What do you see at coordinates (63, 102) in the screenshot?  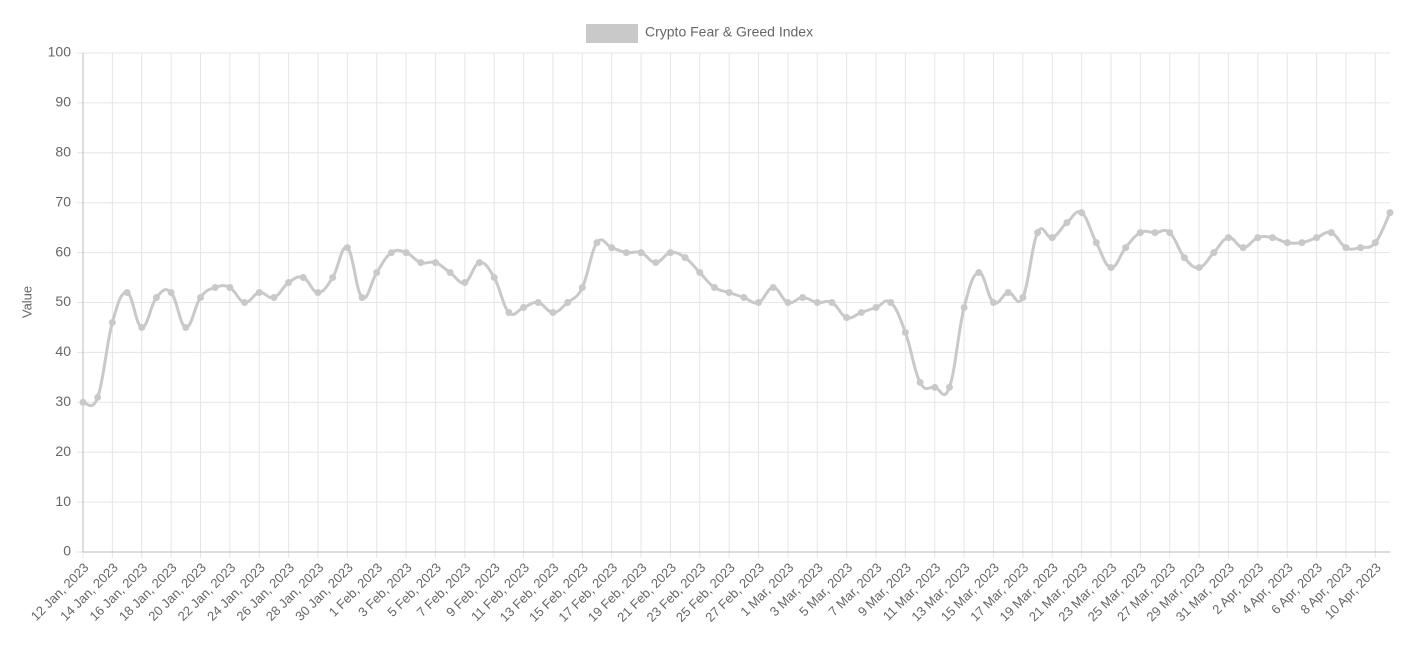 I see `y-tick-label: 90` at bounding box center [63, 102].